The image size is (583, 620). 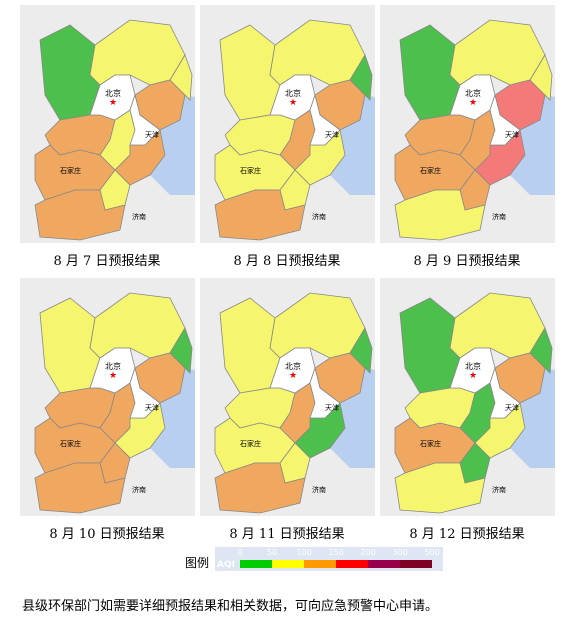 I want to click on caption: 8 月 8 日预报结果, so click(x=287, y=261).